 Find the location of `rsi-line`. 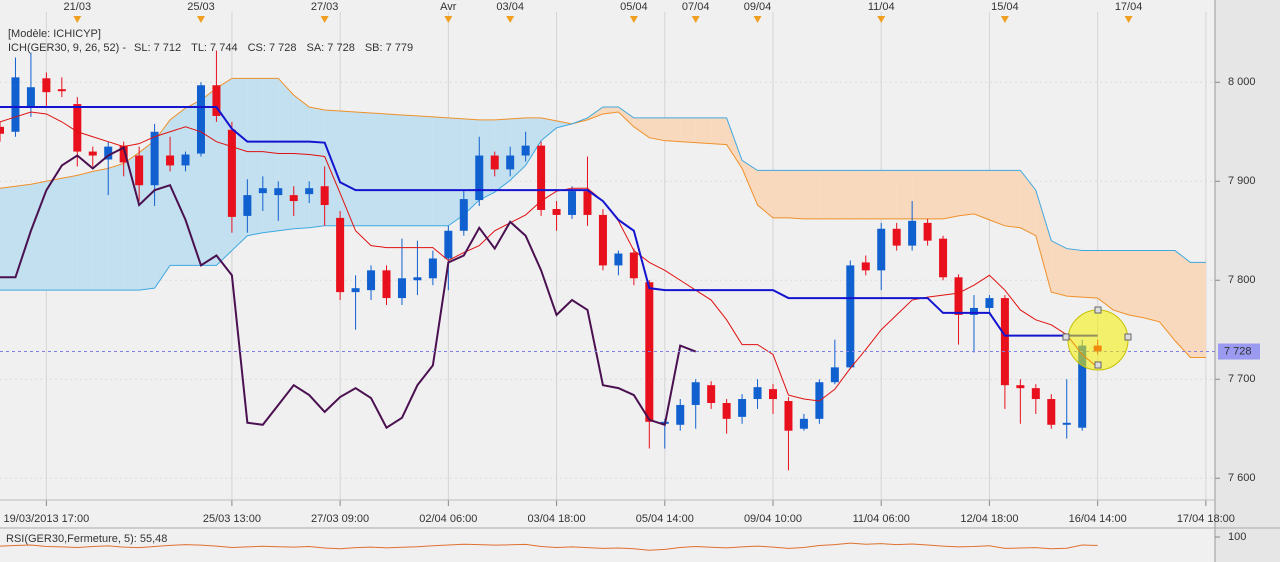

rsi-line is located at coordinates (549, 546).